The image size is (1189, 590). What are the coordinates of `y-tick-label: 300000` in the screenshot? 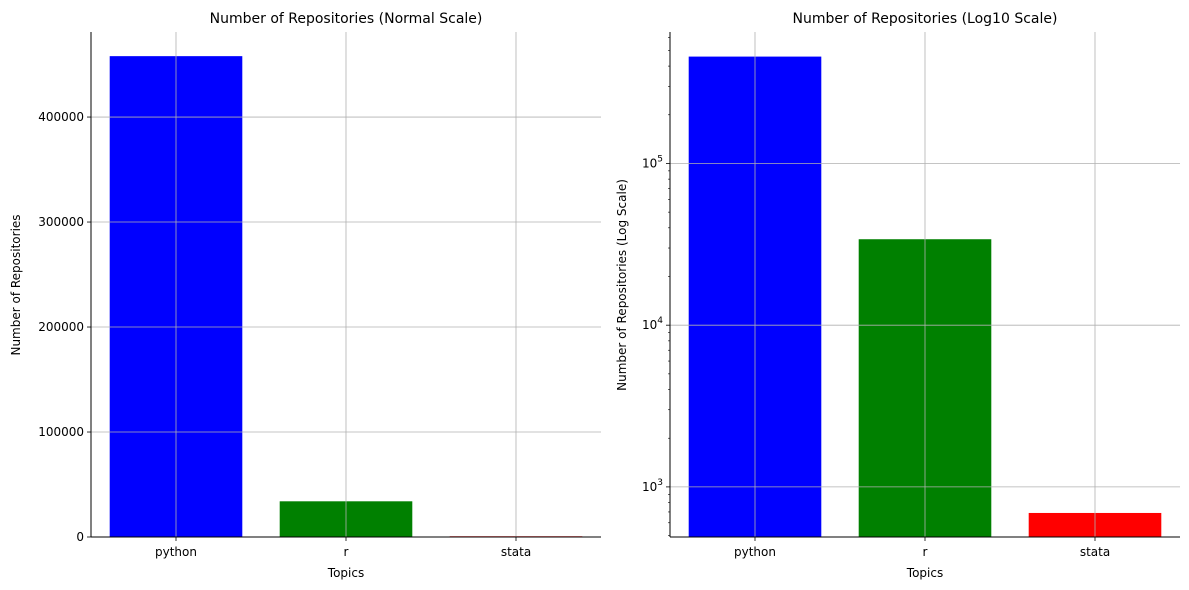 It's located at (61, 222).